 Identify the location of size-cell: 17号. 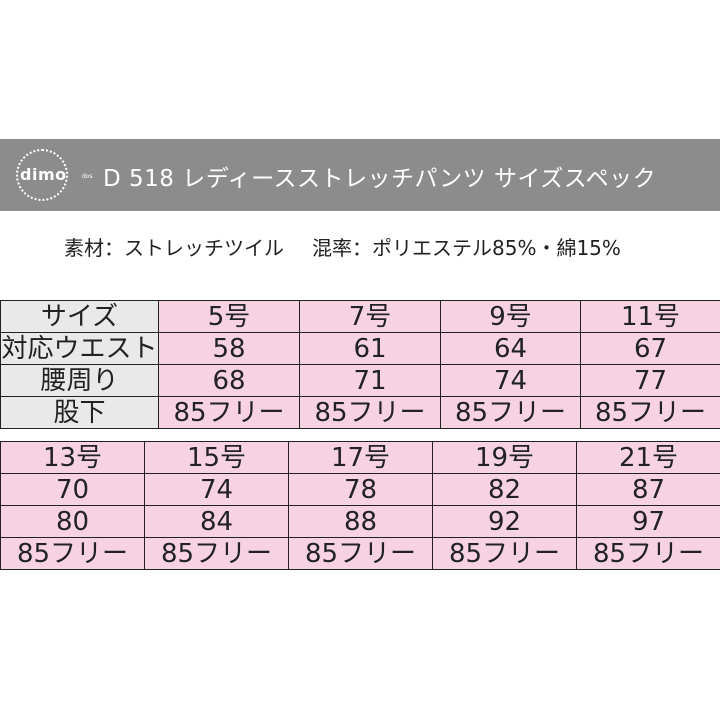
(360, 457).